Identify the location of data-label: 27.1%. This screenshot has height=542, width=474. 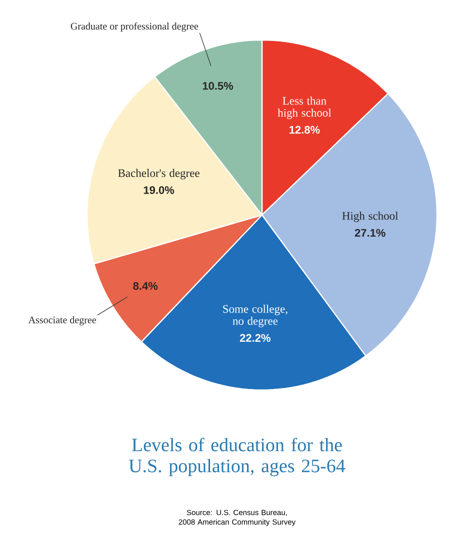
(370, 232).